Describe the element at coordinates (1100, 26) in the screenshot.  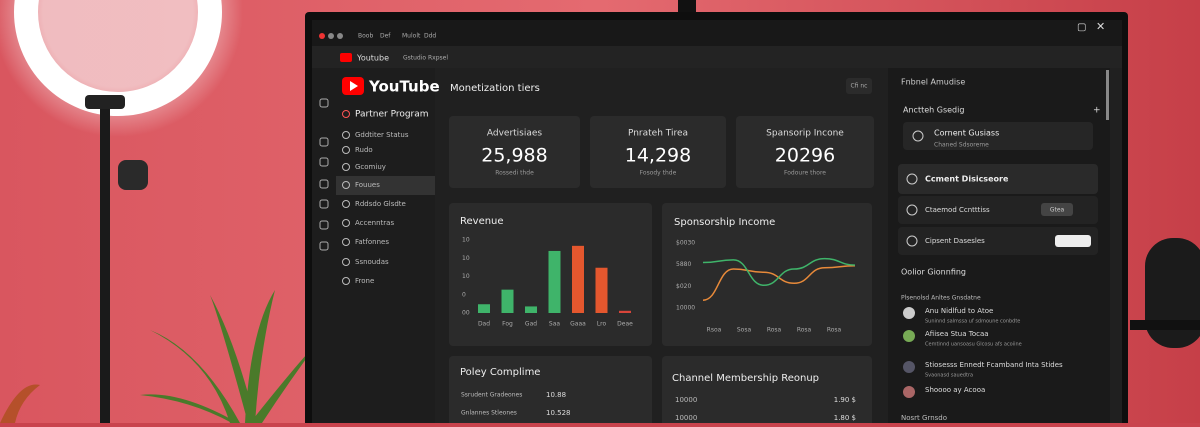
I see `close-icon: ✕` at that location.